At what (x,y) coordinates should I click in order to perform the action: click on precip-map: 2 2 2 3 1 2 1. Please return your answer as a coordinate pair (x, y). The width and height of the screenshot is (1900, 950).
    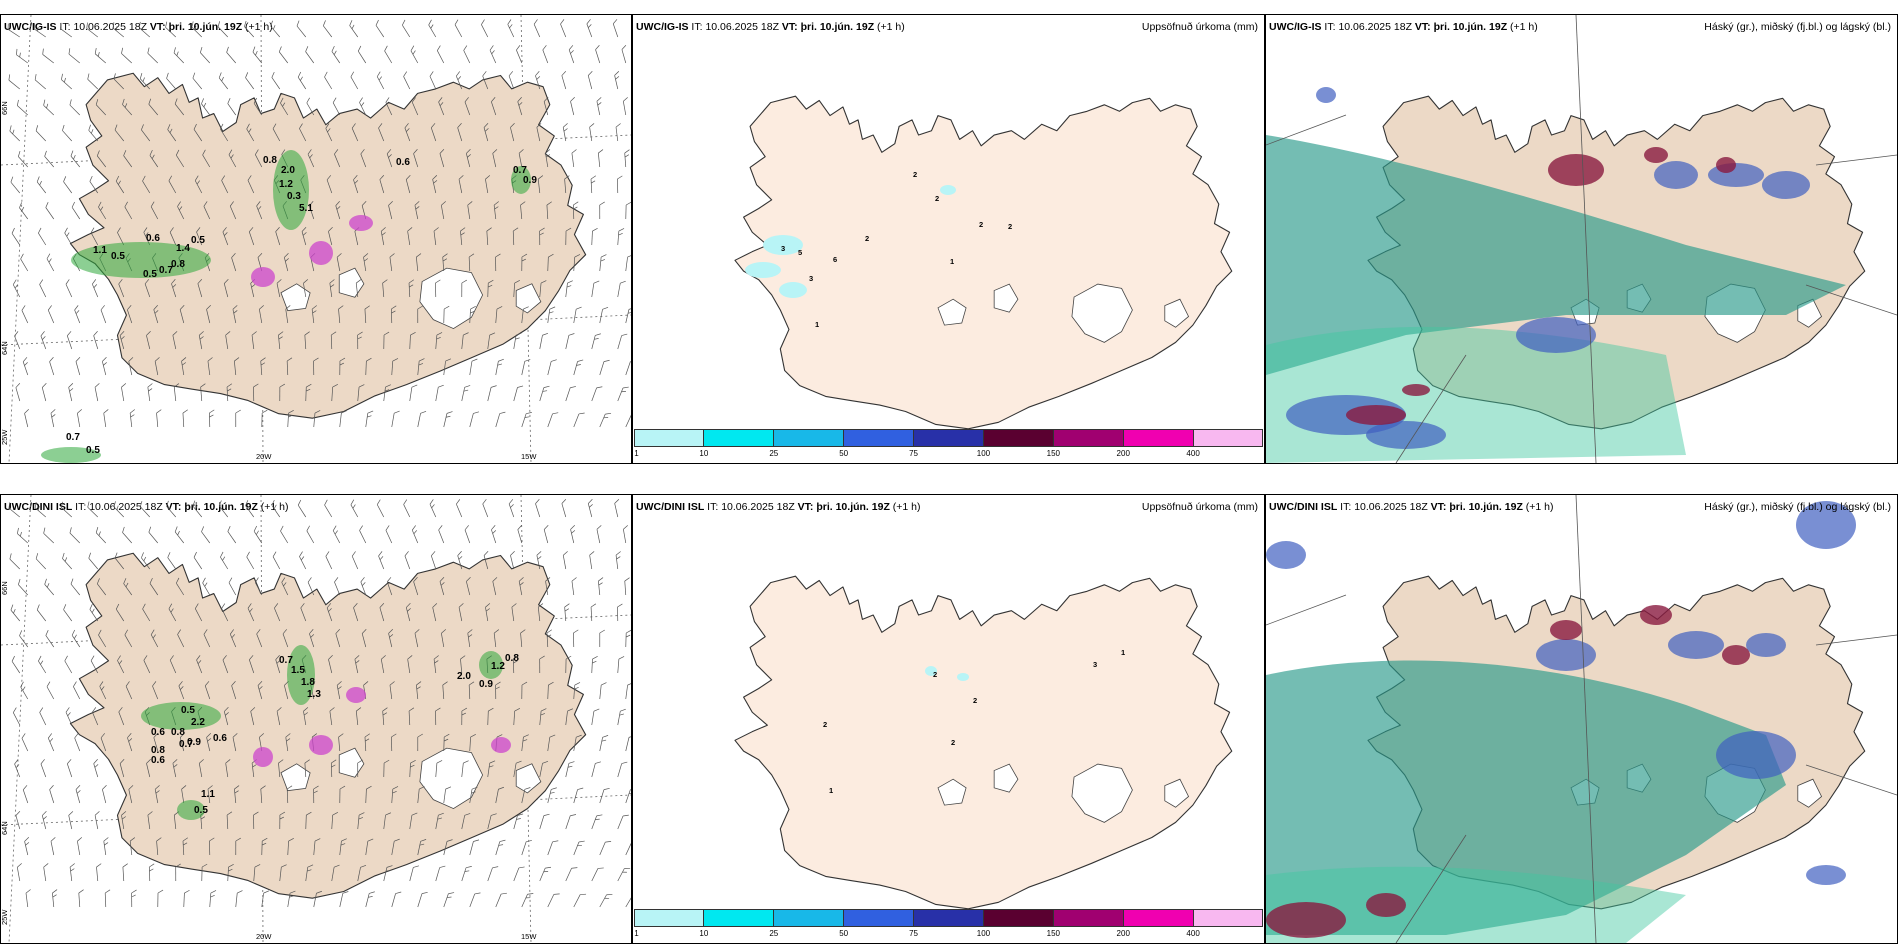
    Looking at the image, I should click on (983, 742).